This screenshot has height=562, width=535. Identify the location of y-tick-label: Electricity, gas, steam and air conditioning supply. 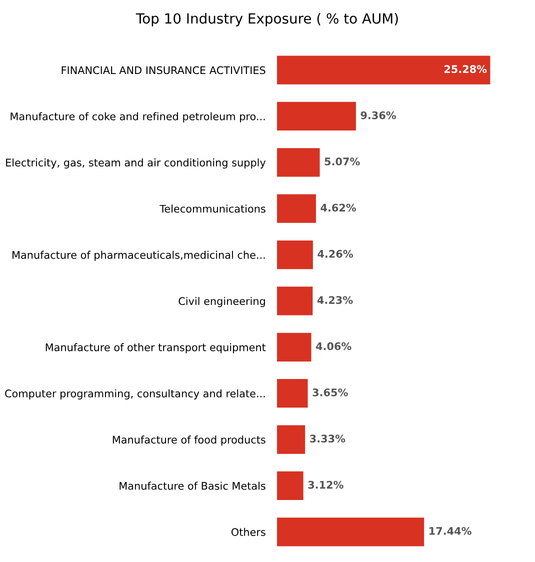
(136, 163).